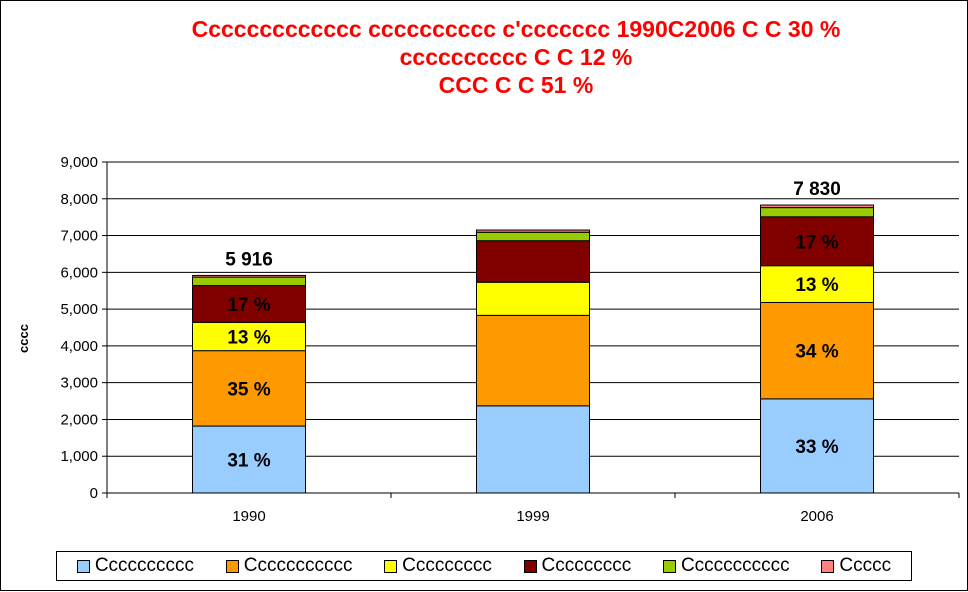 The width and height of the screenshot is (968, 592). Describe the element at coordinates (79, 346) in the screenshot. I see `y-tick-label: 4,000` at that location.